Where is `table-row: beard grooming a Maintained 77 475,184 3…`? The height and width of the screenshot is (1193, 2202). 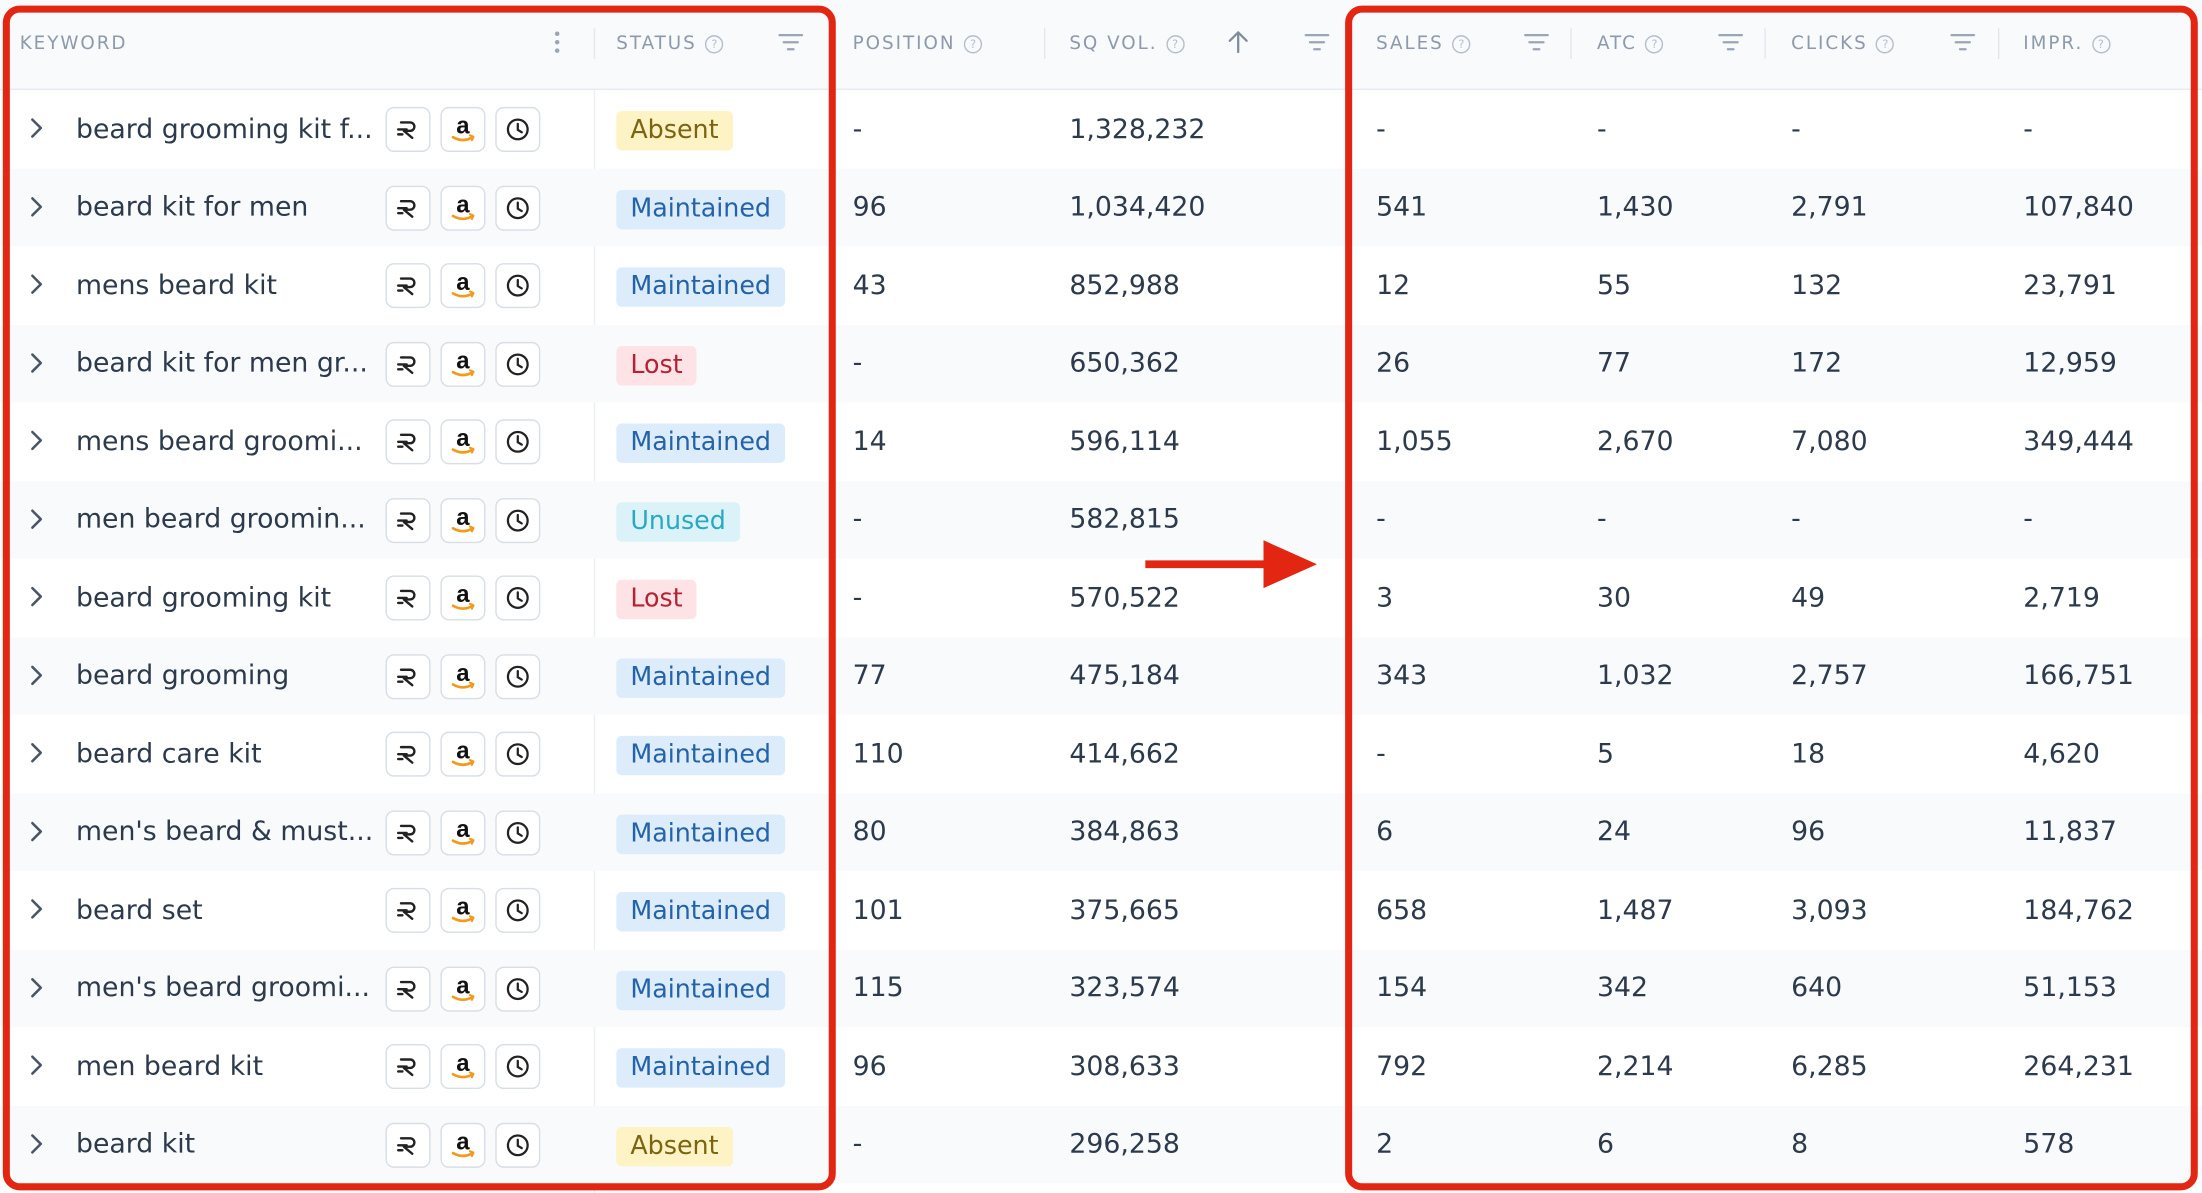 table-row: beard grooming a Maintained 77 475,184 3… is located at coordinates (1101, 675).